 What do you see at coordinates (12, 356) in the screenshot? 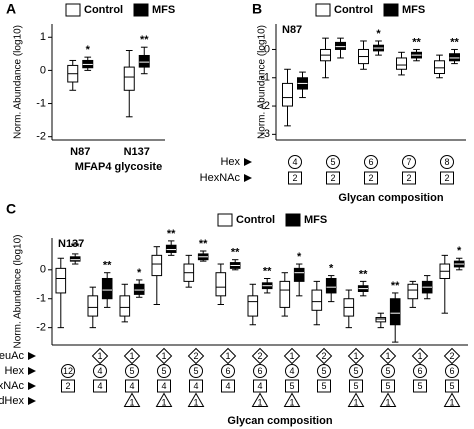
I see `row-label: NeuAc` at bounding box center [12, 356].